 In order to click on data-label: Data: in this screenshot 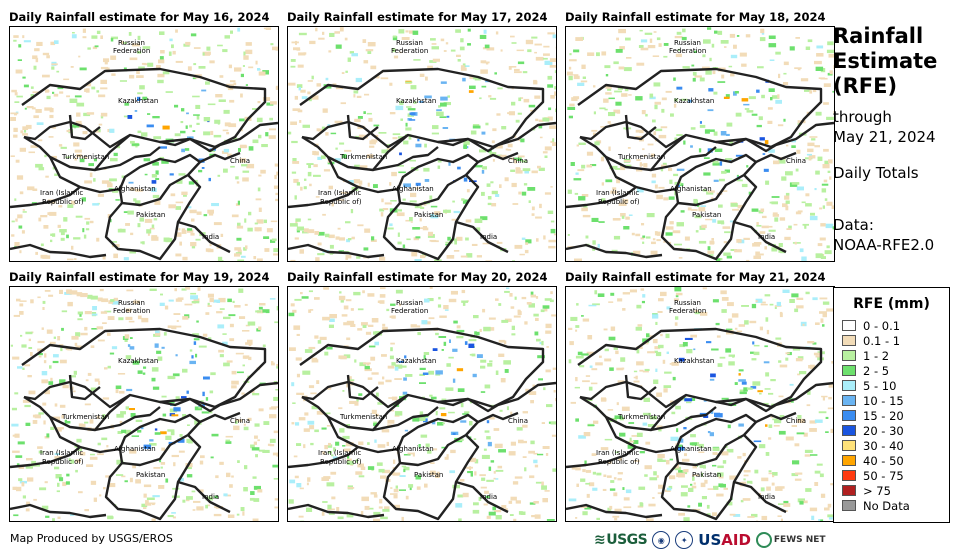, I will do `click(853, 225)`.